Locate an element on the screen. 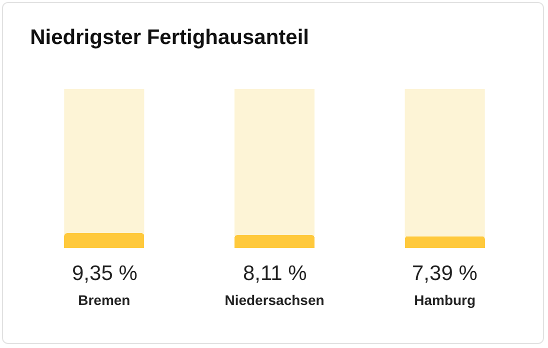 The image size is (548, 348). data-label: 7,39 % is located at coordinates (445, 273).